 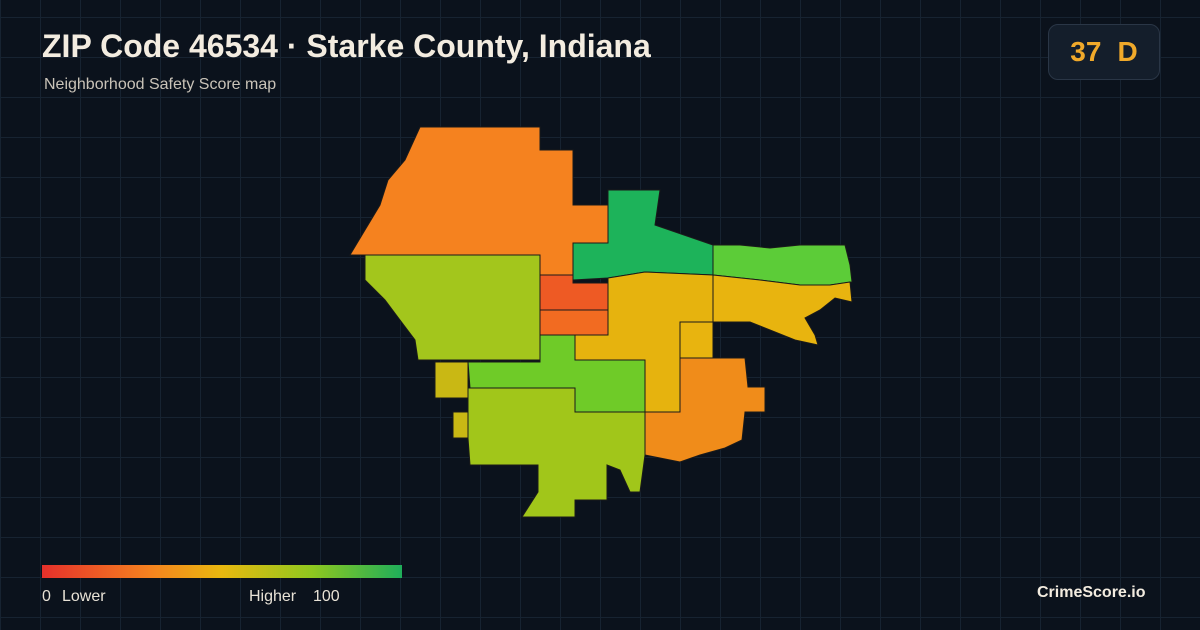 I want to click on legend-min: 0, so click(x=46, y=596).